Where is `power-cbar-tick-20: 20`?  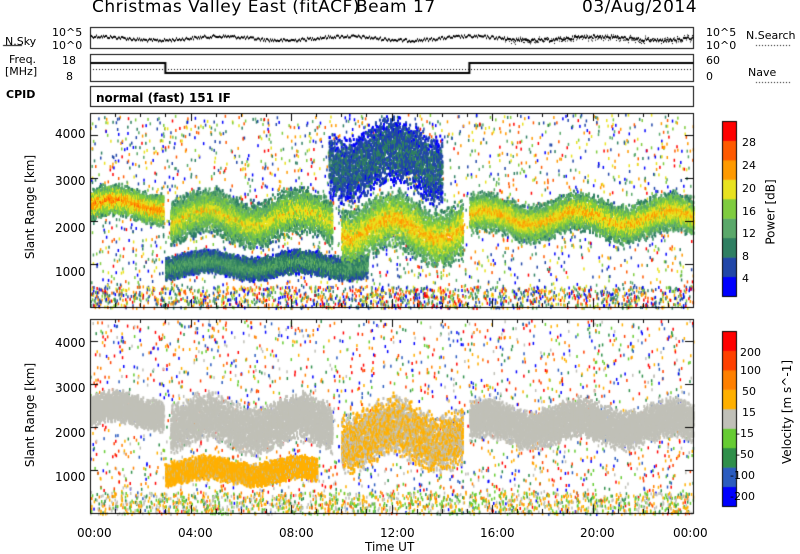
power-cbar-tick-20: 20 is located at coordinates (749, 188).